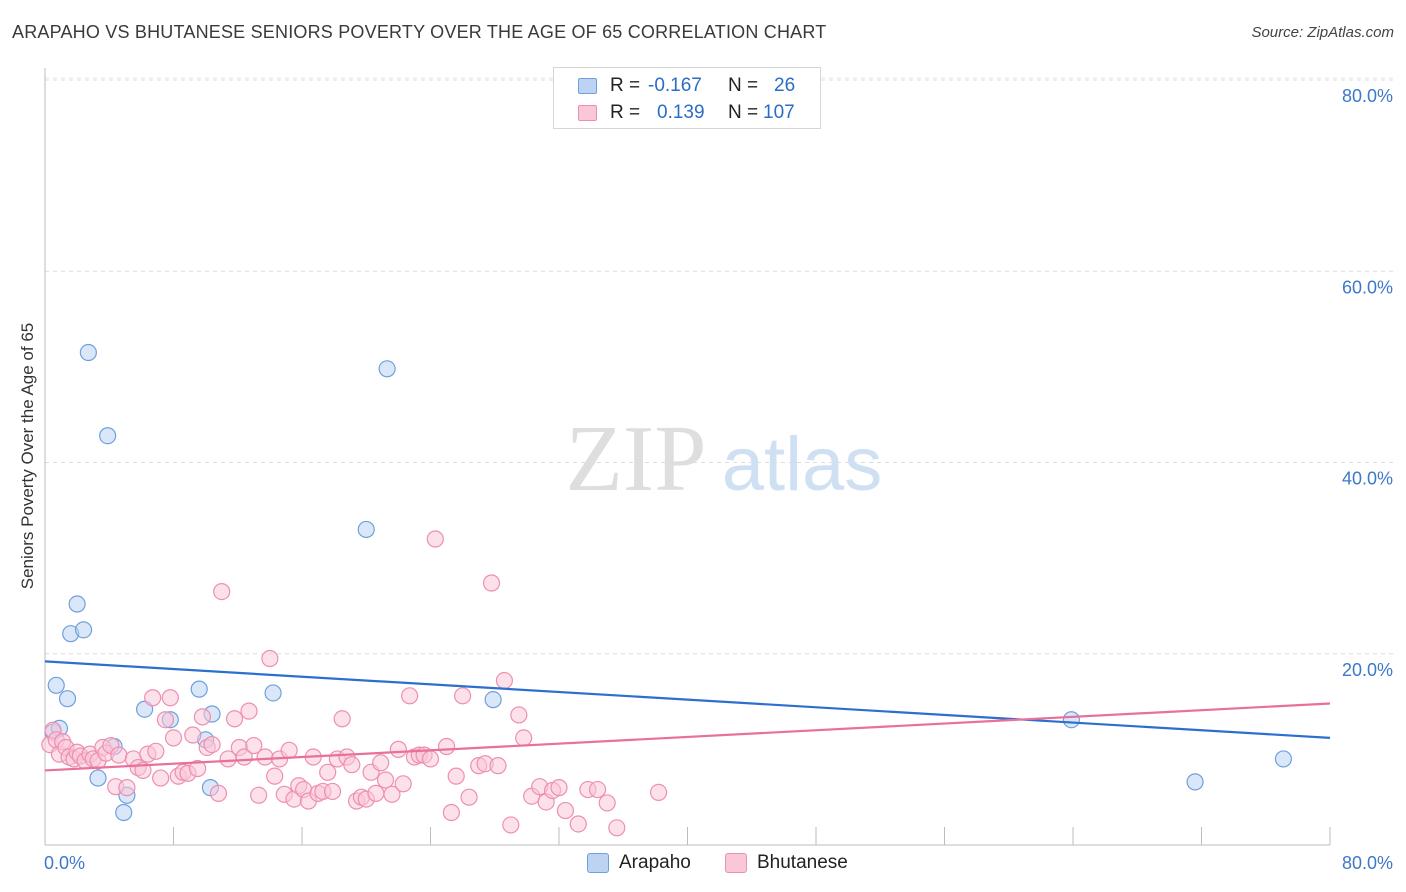 The width and height of the screenshot is (1406, 892). I want to click on y-tick-label-0: 20.0%, so click(1367, 670).